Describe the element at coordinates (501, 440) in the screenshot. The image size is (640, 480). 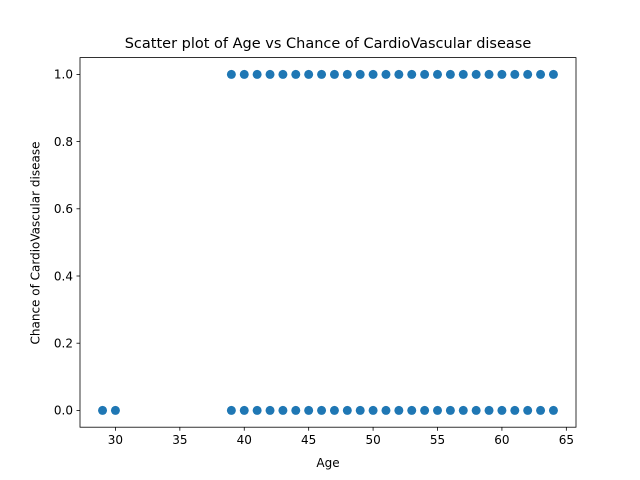
I see `x-tick-label: 60` at that location.